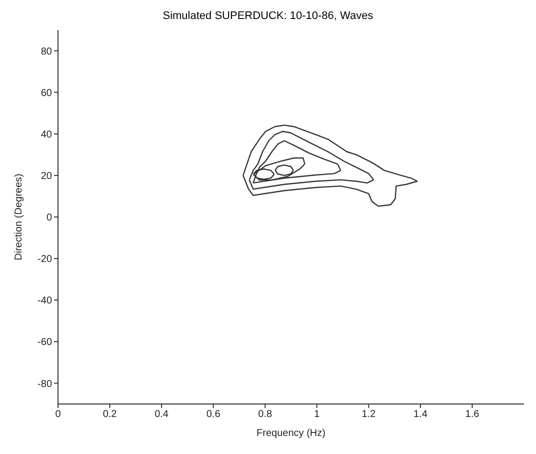 The width and height of the screenshot is (536, 454). Describe the element at coordinates (161, 414) in the screenshot. I see `x-tick-label: 0.4` at that location.